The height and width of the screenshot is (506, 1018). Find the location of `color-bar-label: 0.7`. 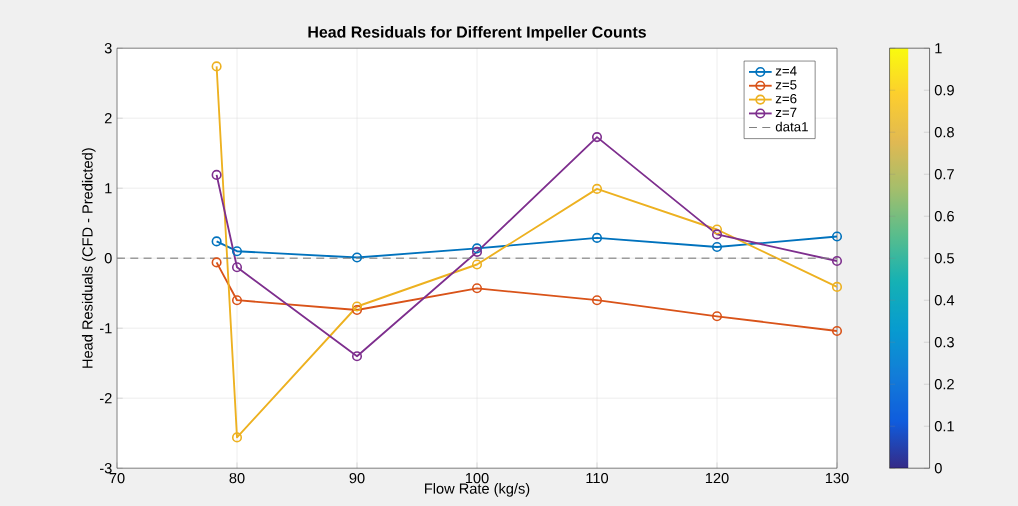

color-bar-label: 0.7 is located at coordinates (944, 174).